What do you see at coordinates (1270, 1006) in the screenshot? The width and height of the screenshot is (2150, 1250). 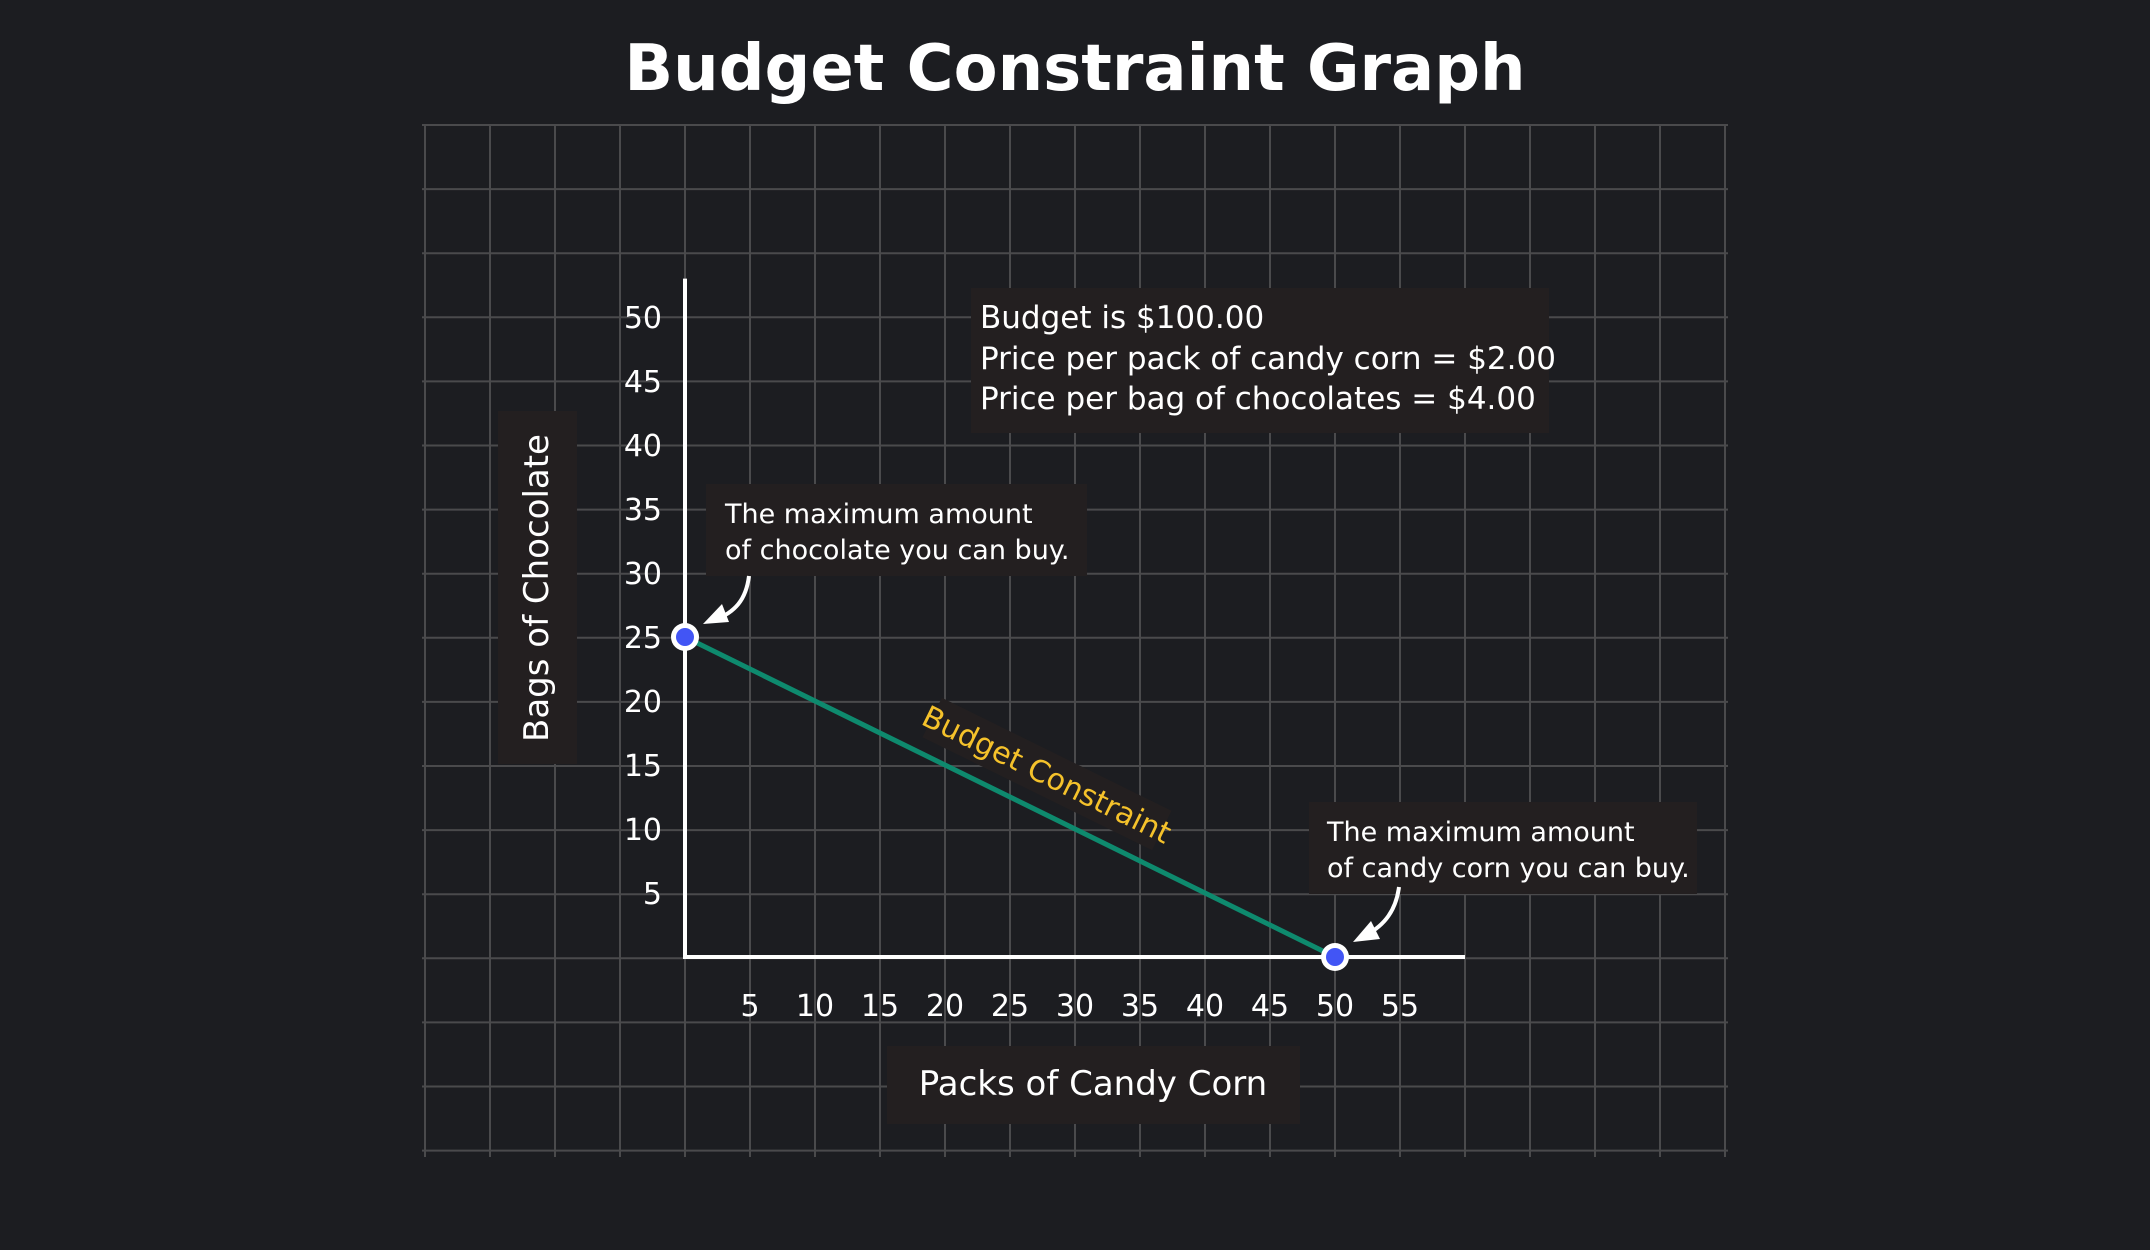 I see `x-tick-label: 45` at bounding box center [1270, 1006].